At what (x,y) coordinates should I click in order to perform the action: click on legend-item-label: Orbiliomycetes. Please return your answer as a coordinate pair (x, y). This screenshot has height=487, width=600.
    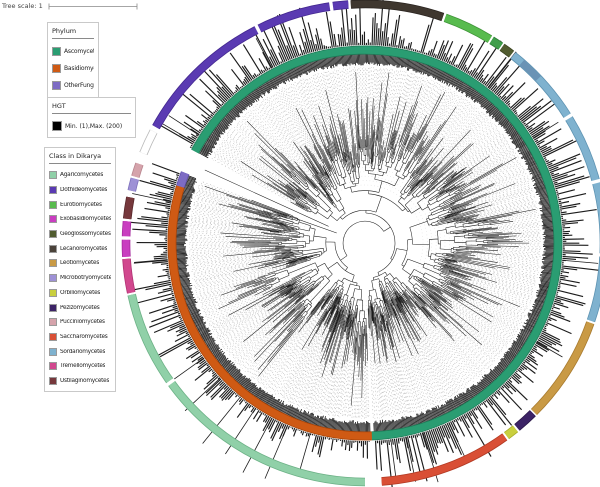
    Looking at the image, I should click on (80, 292).